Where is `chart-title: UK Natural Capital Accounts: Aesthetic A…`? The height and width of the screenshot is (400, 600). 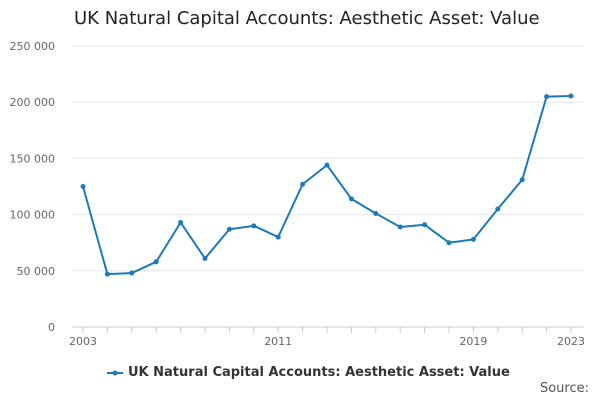
chart-title: UK Natural Capital Accounts: Aesthetic A… is located at coordinates (307, 18).